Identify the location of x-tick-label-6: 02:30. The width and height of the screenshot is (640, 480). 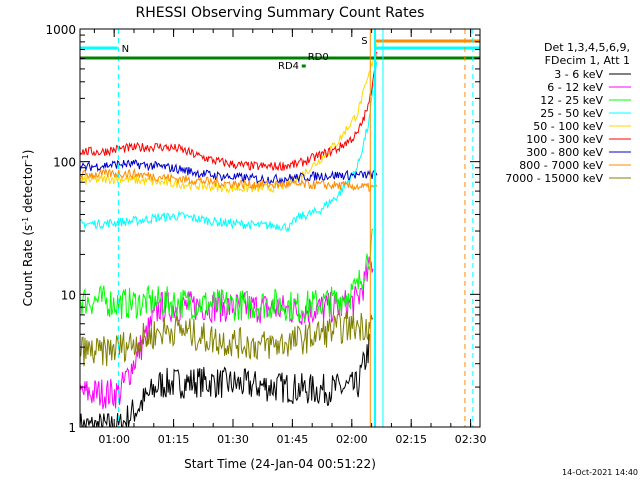
(471, 439).